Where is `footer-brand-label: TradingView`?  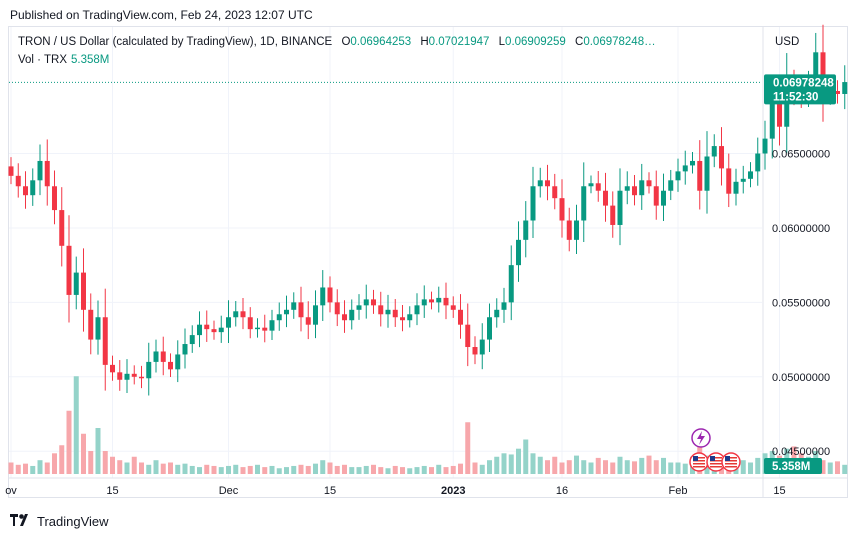 footer-brand-label: TradingView is located at coordinates (73, 521).